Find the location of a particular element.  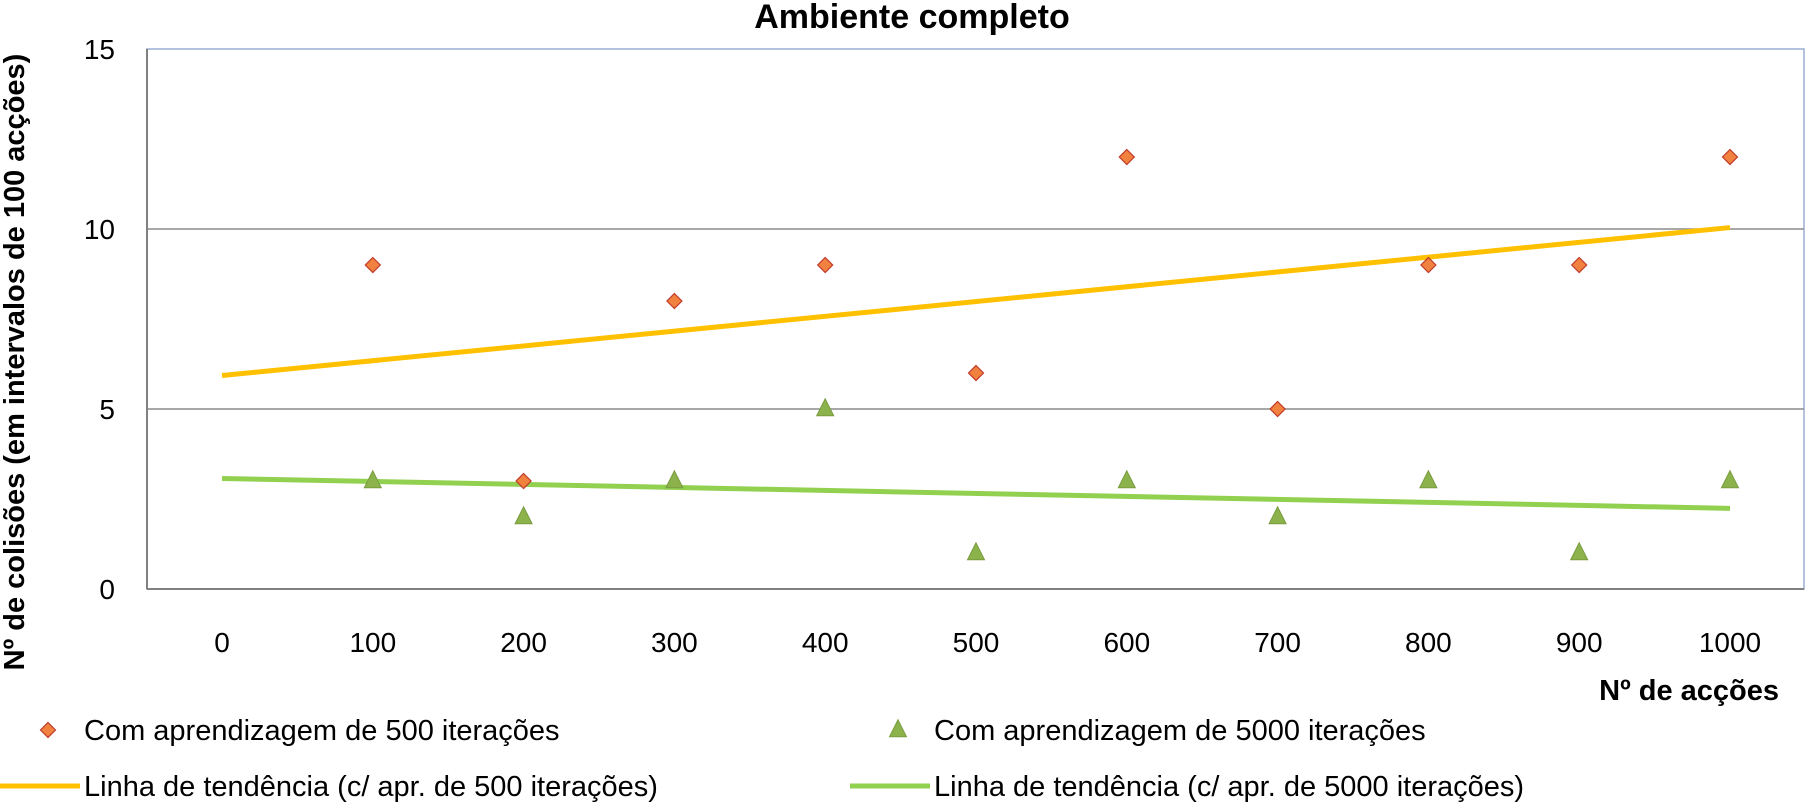

x-tick-label: 200 is located at coordinates (523, 642).